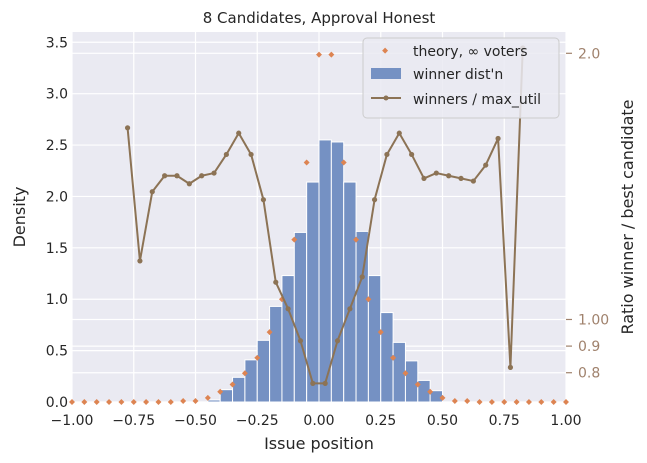  Describe the element at coordinates (133, 421) in the screenshot. I see `x-tick-label: −0.75` at that location.